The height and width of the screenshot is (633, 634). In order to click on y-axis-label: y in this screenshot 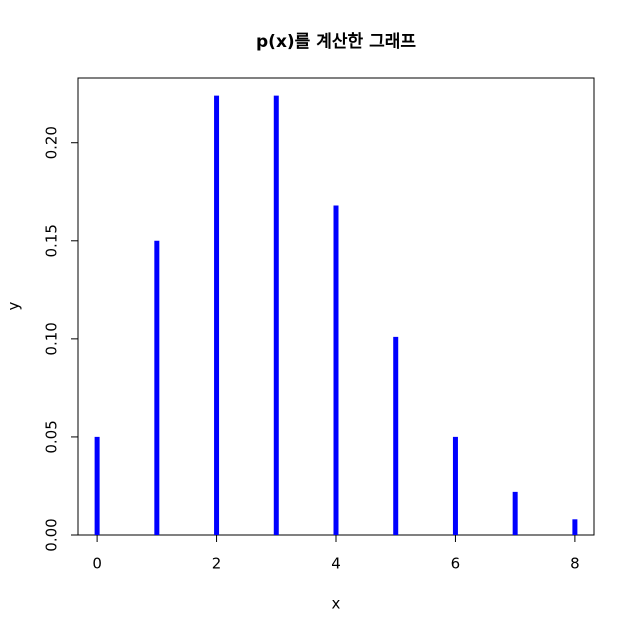, I will do `click(14, 305)`.